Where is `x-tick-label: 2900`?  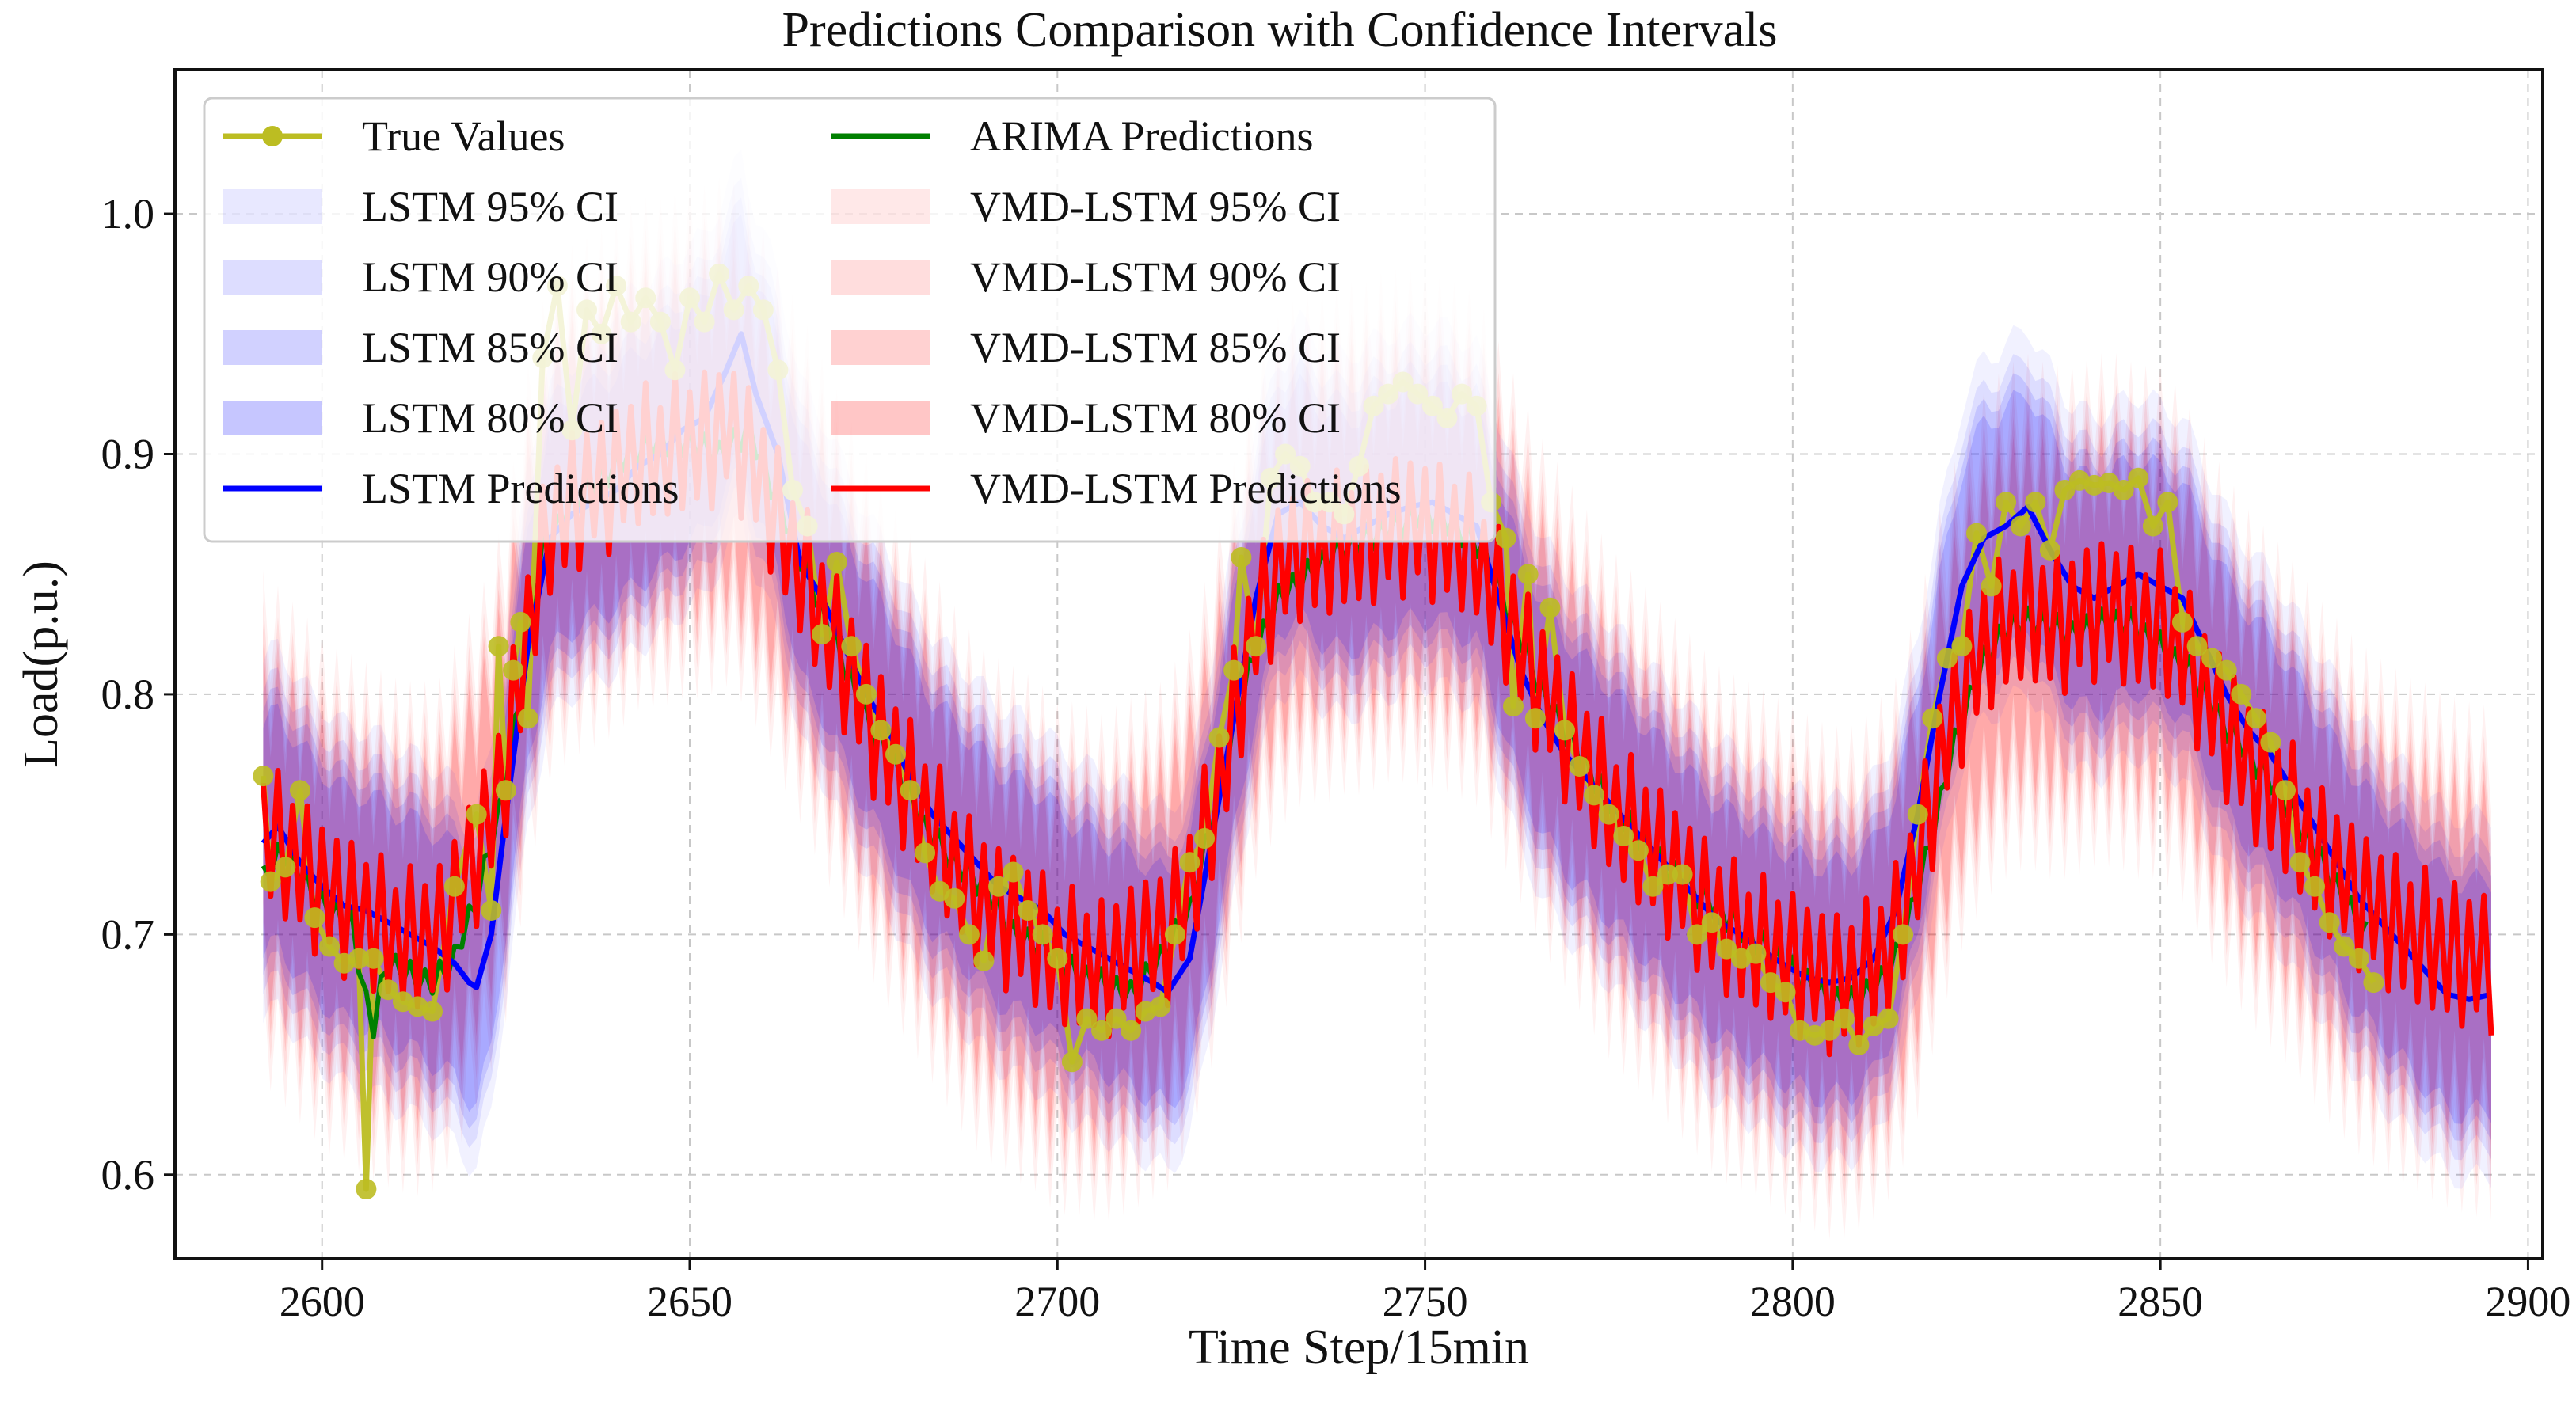 x-tick-label: 2900 is located at coordinates (2527, 1301).